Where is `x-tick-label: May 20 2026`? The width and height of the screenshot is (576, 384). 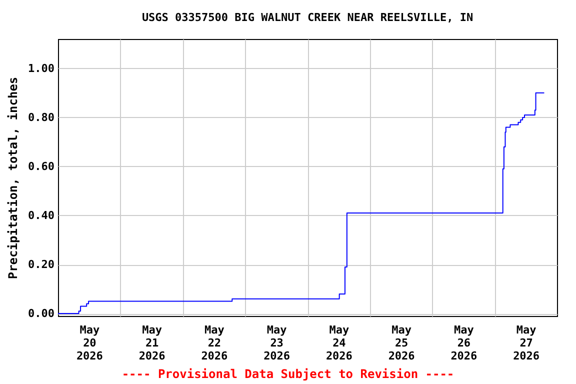 x-tick-label: May 20 2026 is located at coordinates (90, 343).